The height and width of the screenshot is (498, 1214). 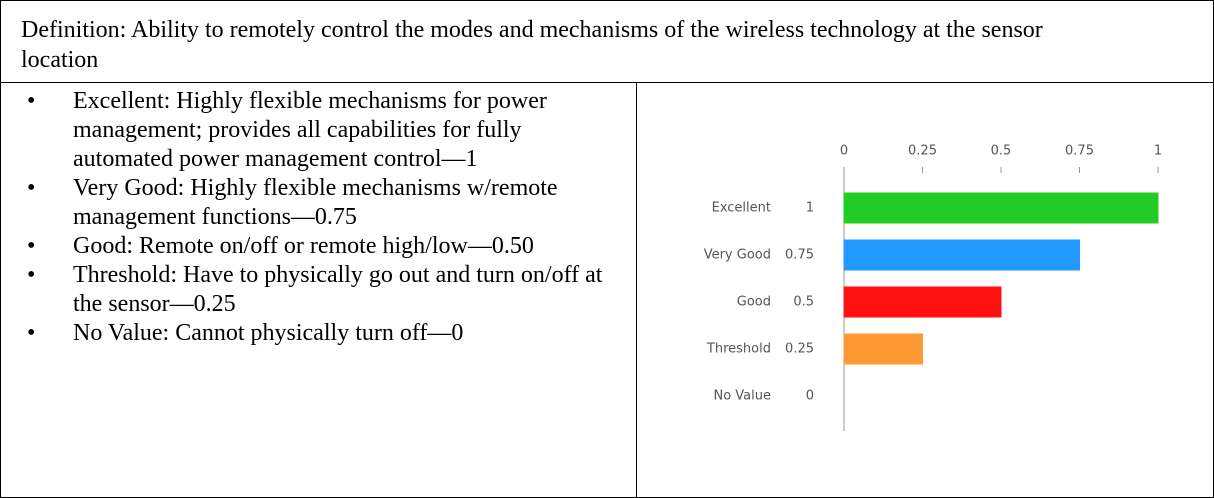 What do you see at coordinates (738, 349) in the screenshot?
I see `category-label: Threshold` at bounding box center [738, 349].